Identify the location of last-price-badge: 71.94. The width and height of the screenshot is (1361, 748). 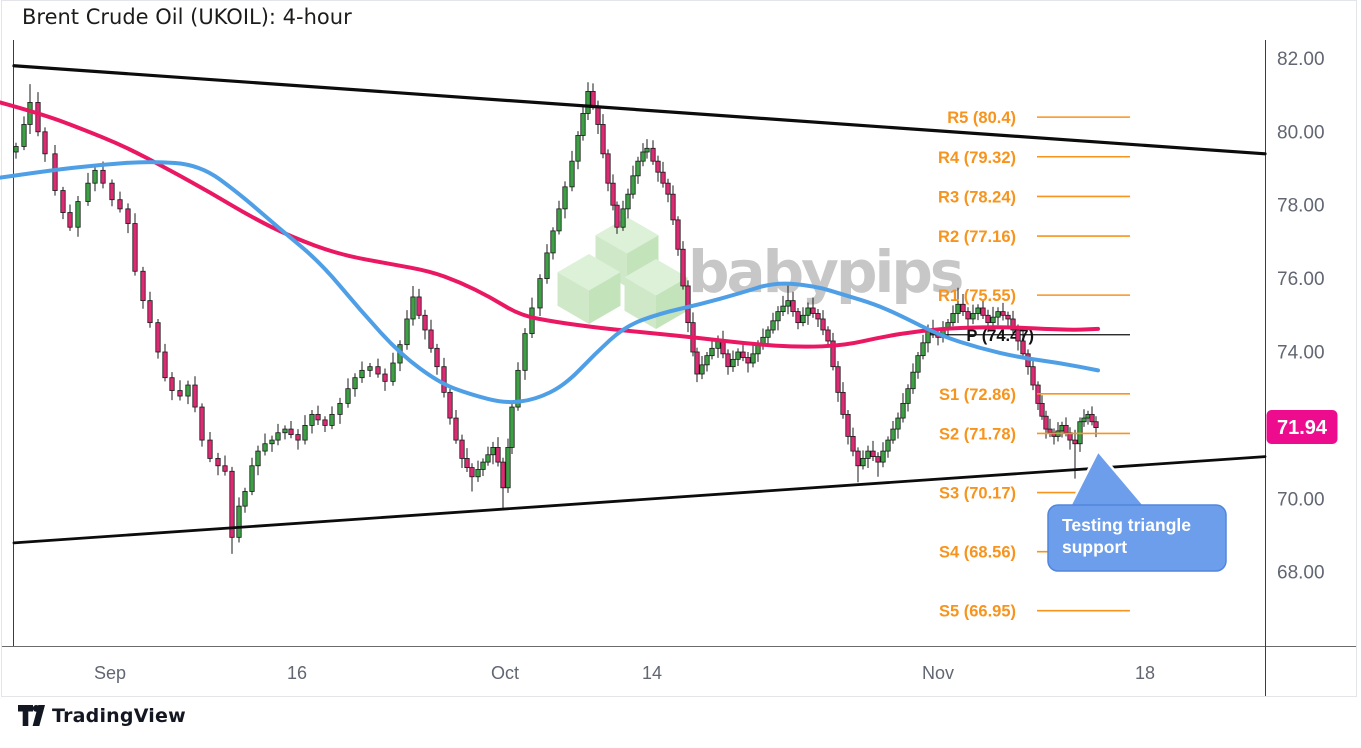
(1302, 427).